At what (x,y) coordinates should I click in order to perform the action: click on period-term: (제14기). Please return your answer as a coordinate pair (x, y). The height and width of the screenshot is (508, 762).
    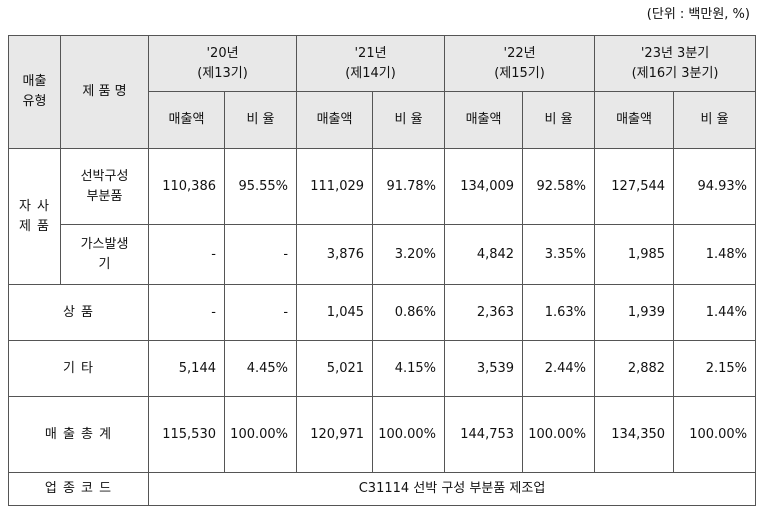
    Looking at the image, I should click on (370, 73).